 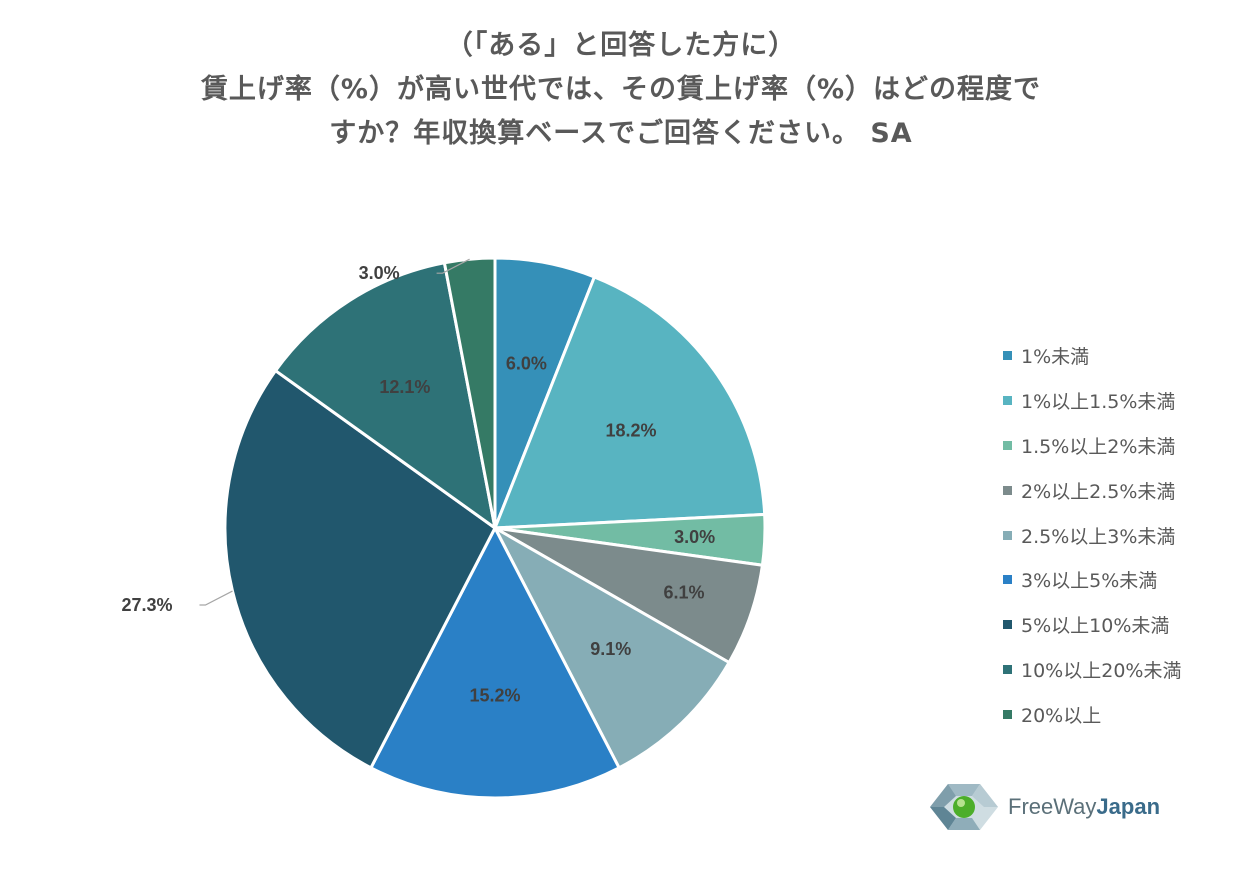 What do you see at coordinates (1098, 491) in the screenshot?
I see `legend-label: 2%以上2.5%未満` at bounding box center [1098, 491].